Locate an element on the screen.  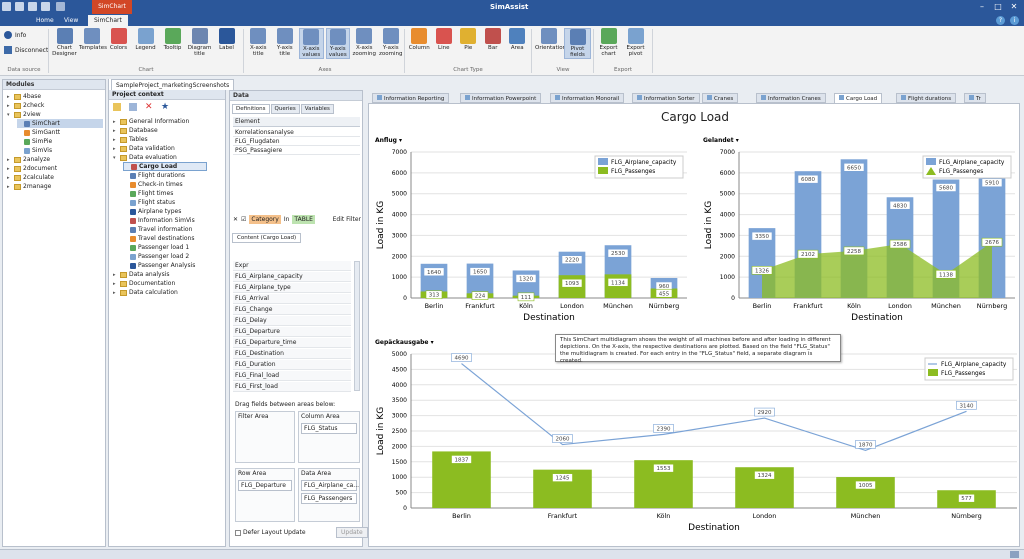
module-item: ▸ 4base is located at coordinates (24, 96).